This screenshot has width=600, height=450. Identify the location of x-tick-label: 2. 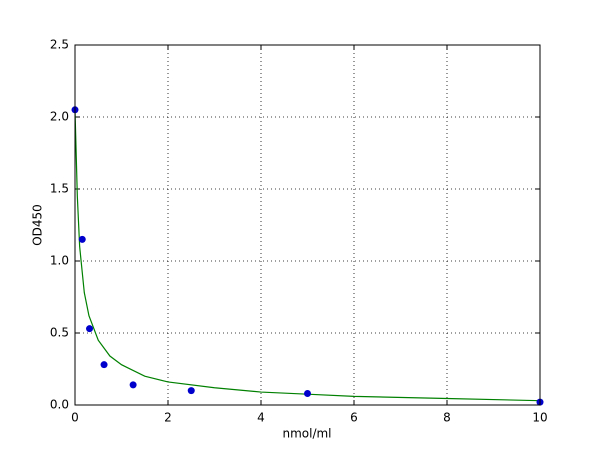
(168, 418).